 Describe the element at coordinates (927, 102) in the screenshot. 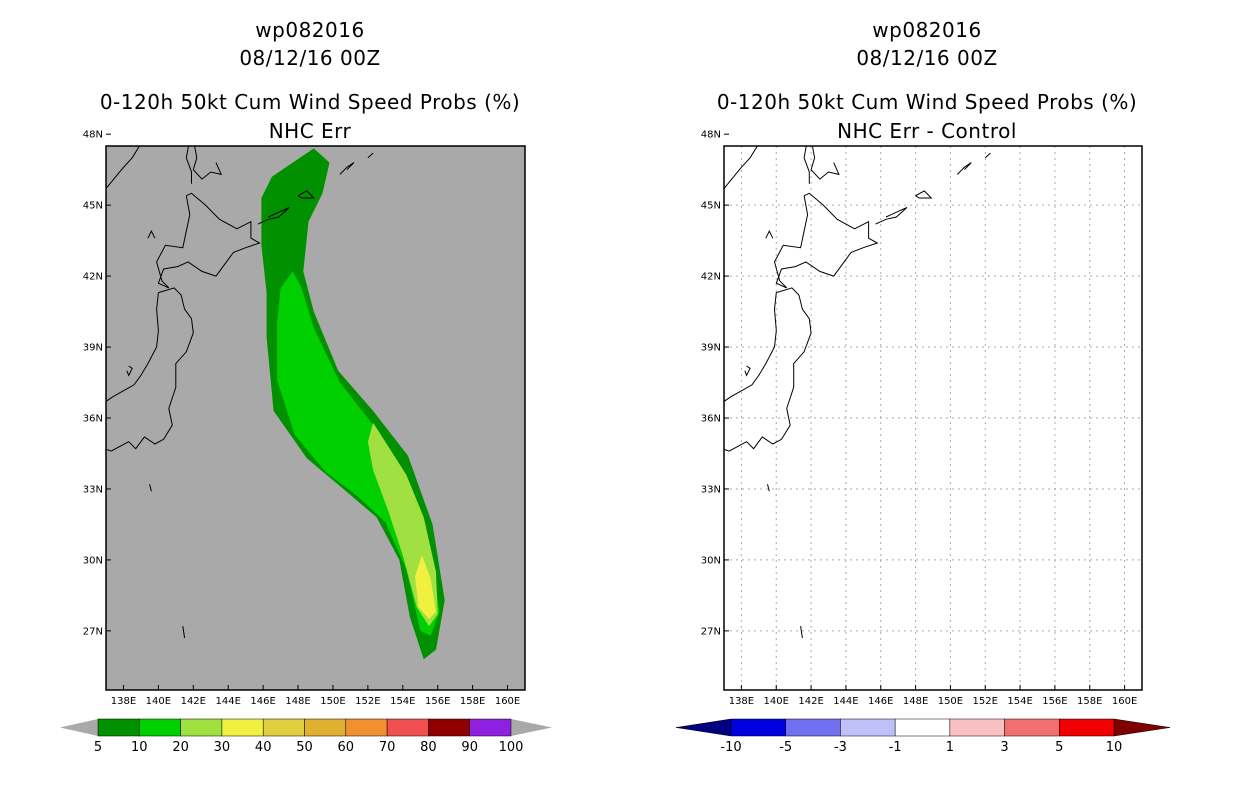

I see `right-chart-title: 0-120h 50kt Cum Wind Speed Probs (%)` at that location.